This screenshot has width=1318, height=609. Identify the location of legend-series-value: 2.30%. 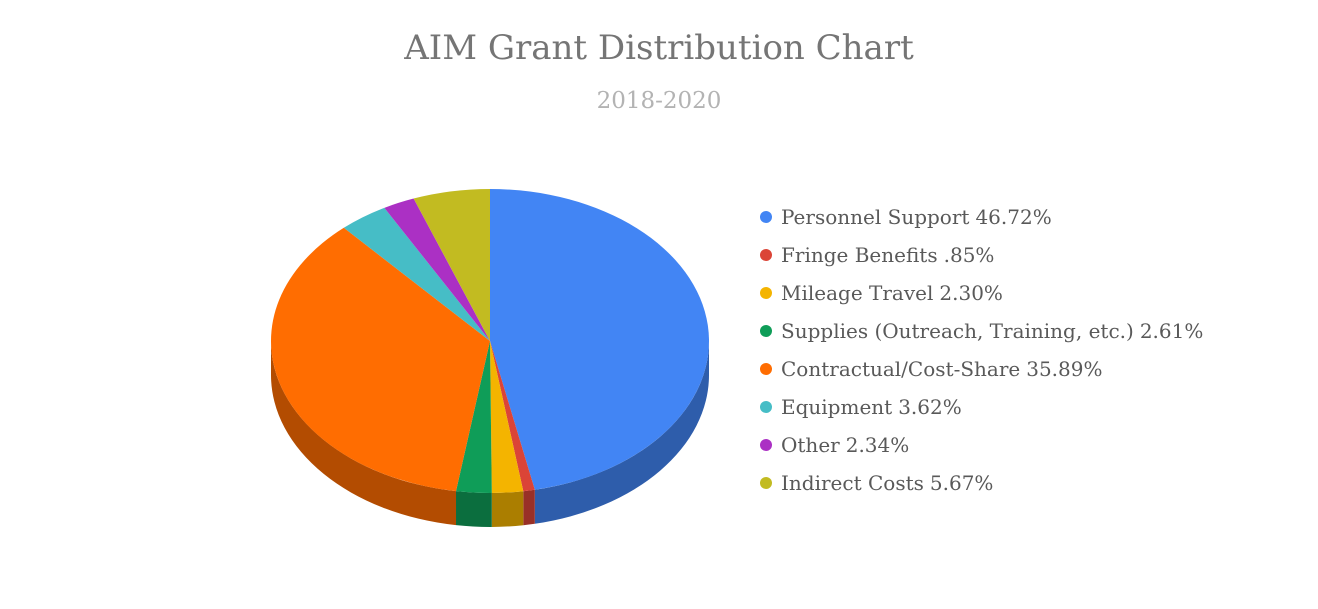
(971, 293).